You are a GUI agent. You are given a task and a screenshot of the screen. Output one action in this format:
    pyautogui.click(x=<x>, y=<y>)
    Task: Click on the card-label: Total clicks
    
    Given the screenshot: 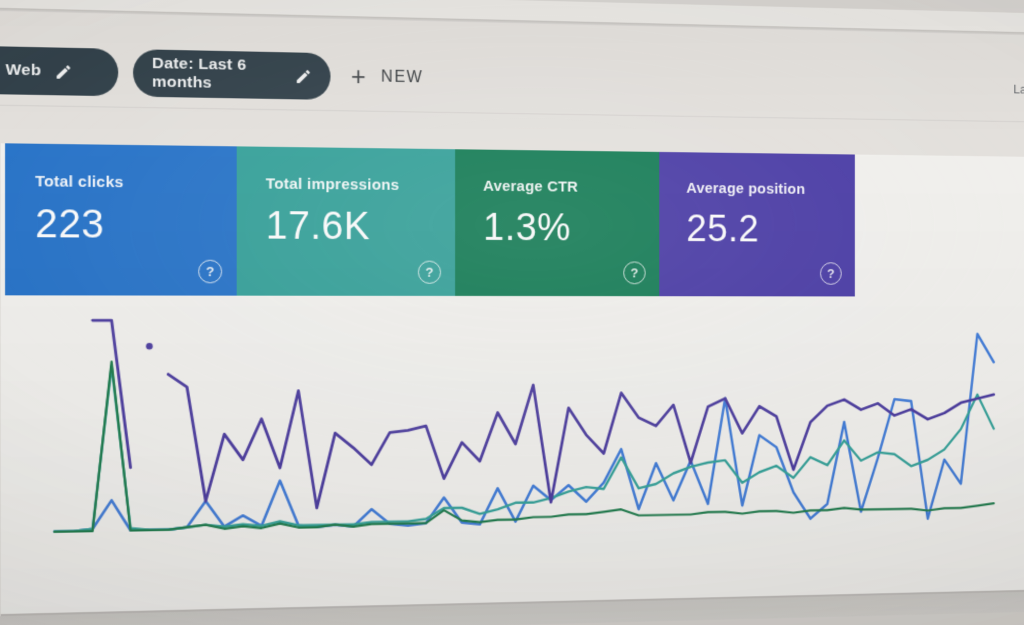 What is the action you would take?
    pyautogui.click(x=79, y=182)
    